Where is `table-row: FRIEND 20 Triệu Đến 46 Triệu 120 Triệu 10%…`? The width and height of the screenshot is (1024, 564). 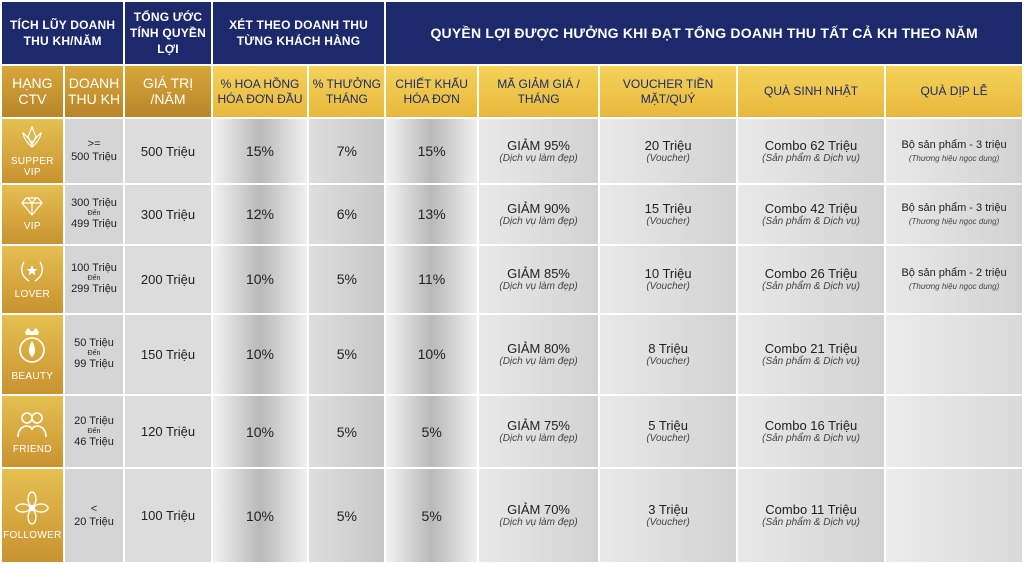
table-row: FRIEND 20 Triệu Đến 46 Triệu 120 Triệu 10%… is located at coordinates (512, 431).